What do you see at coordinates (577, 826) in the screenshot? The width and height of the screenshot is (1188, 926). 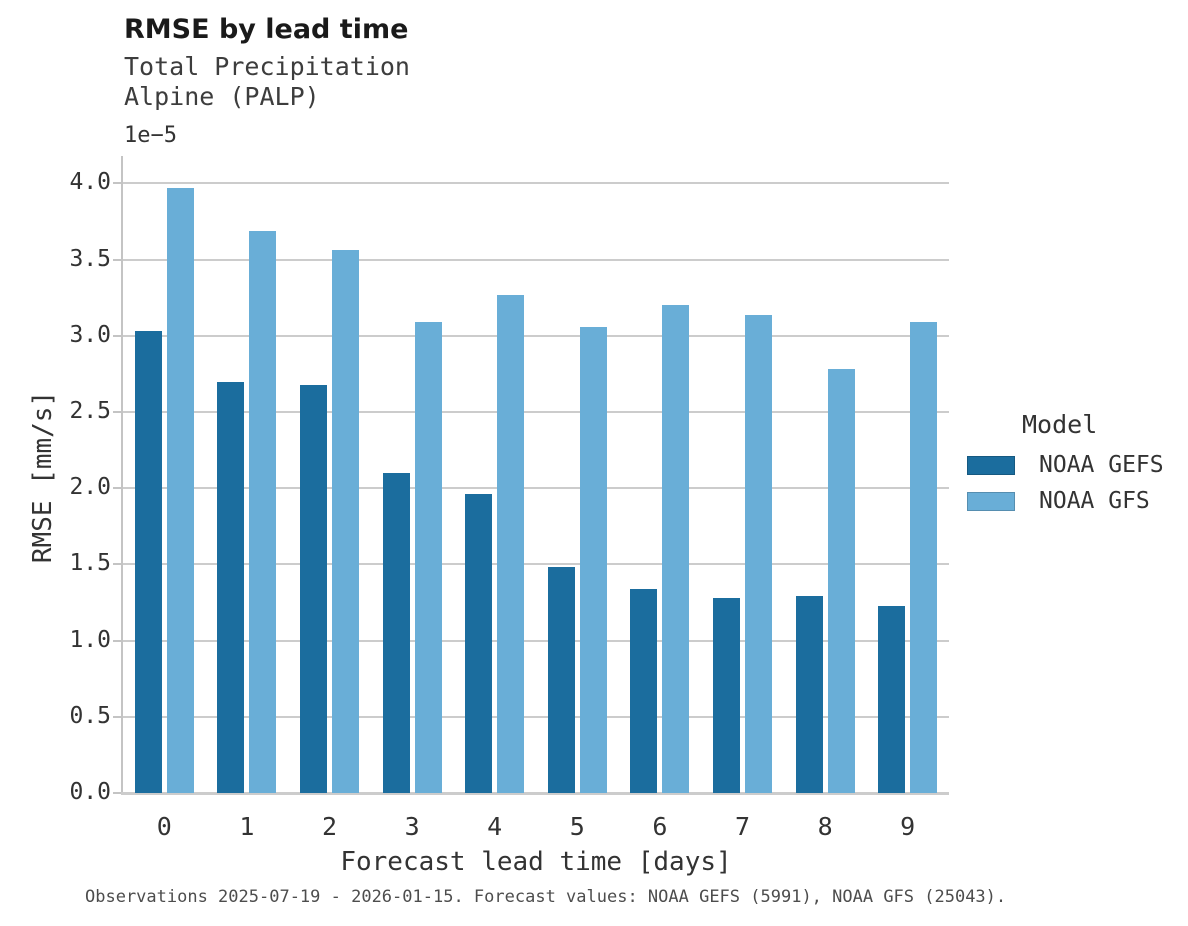 I see `x-tick-label-5: 5` at bounding box center [577, 826].